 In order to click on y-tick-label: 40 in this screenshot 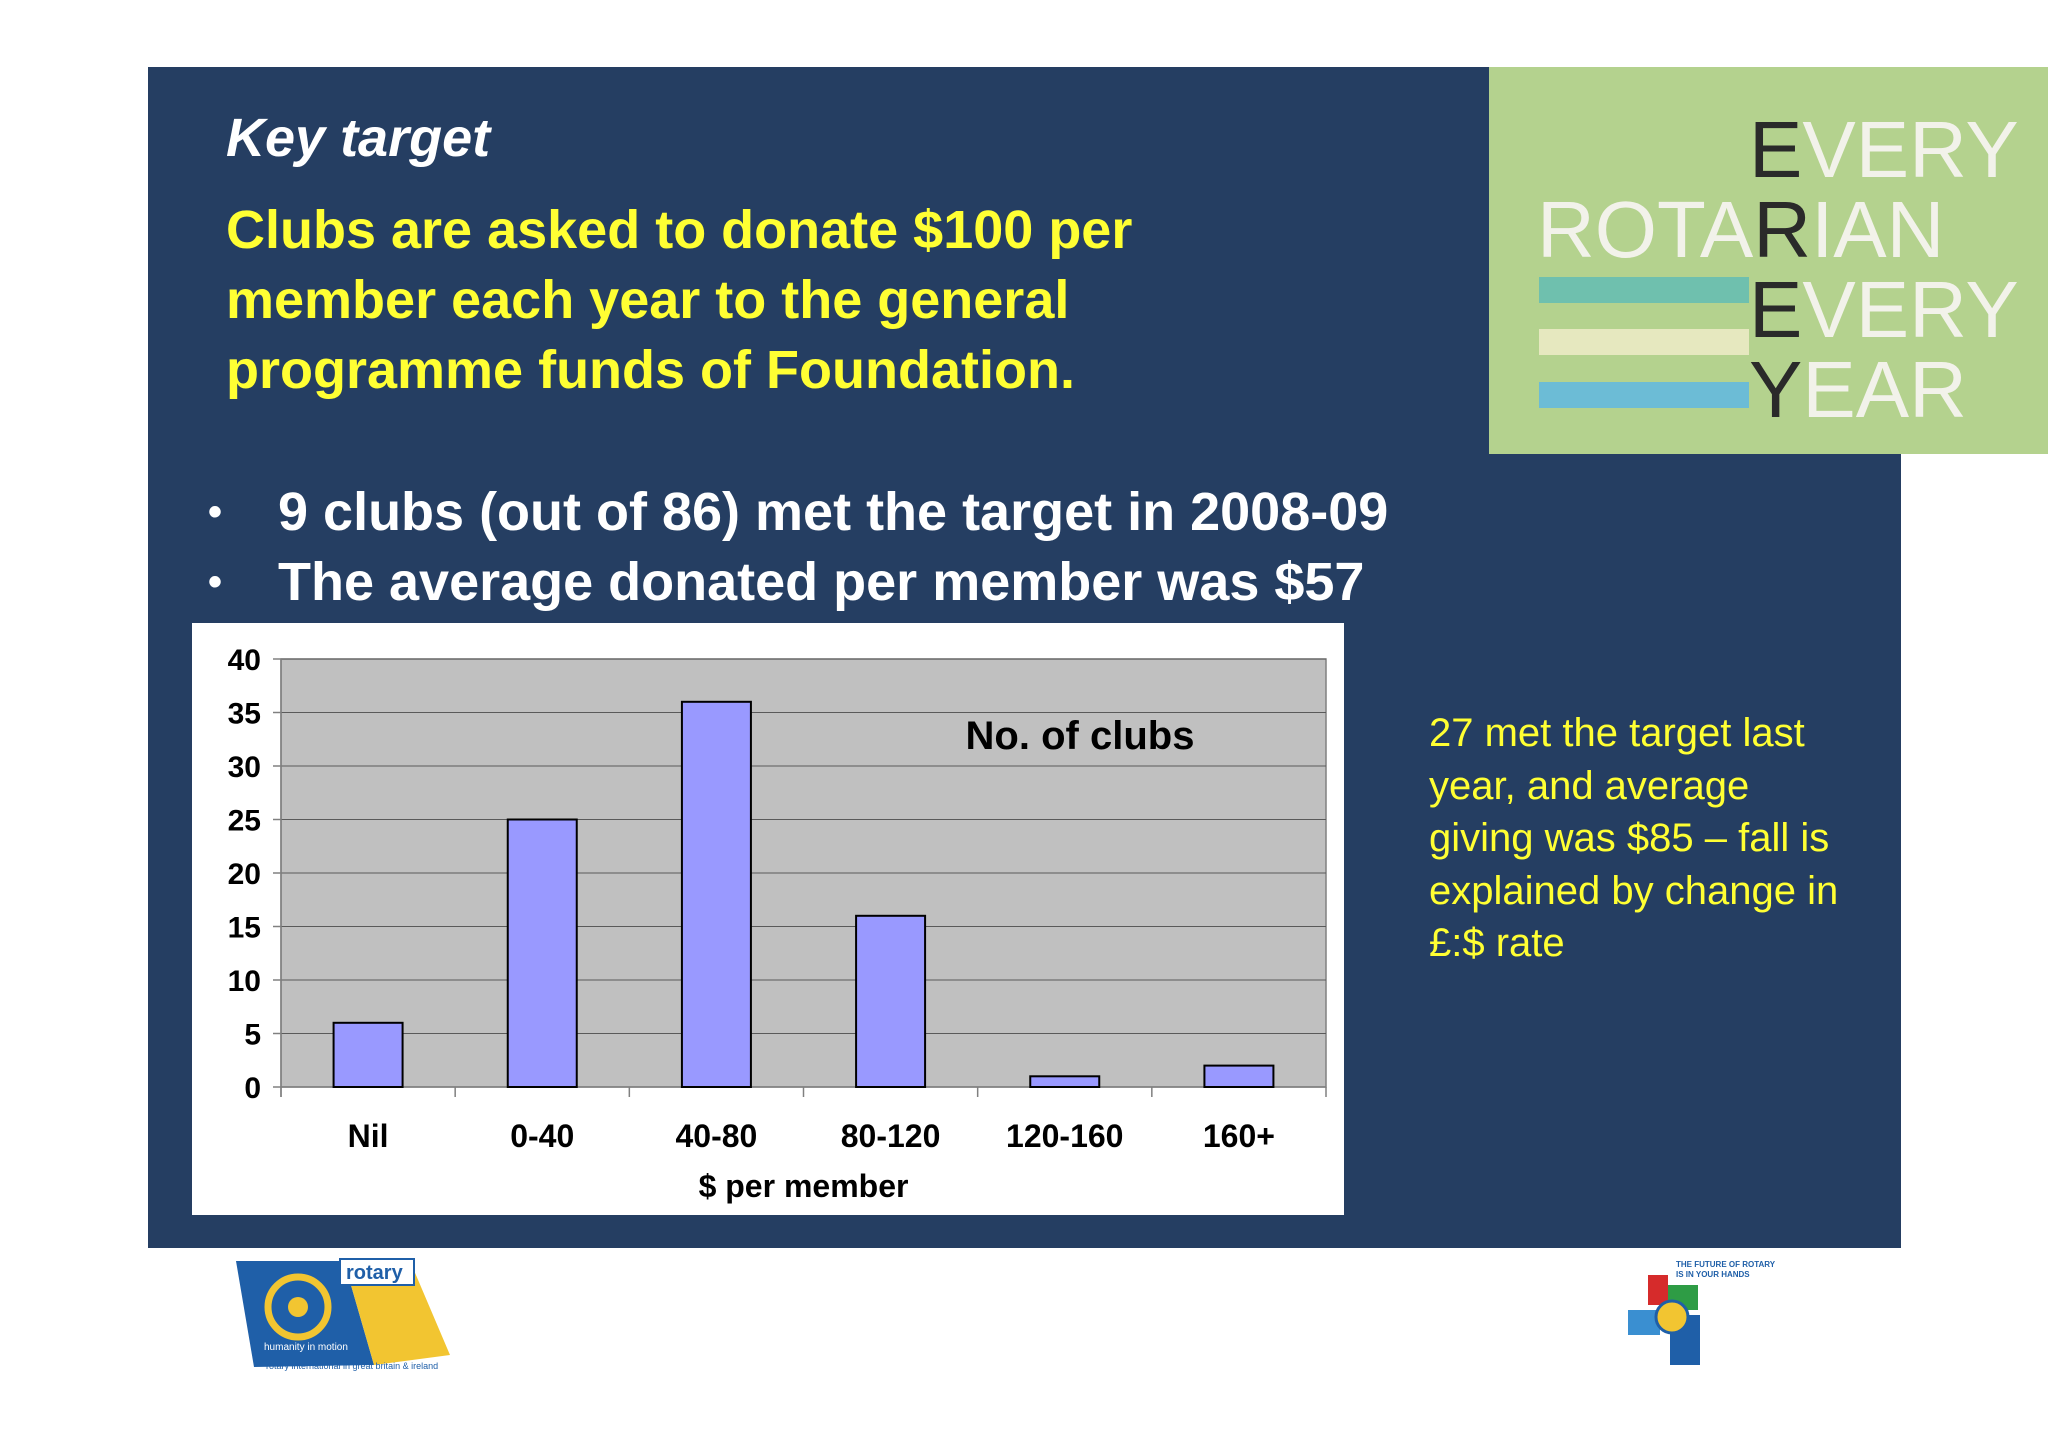, I will do `click(244, 660)`.